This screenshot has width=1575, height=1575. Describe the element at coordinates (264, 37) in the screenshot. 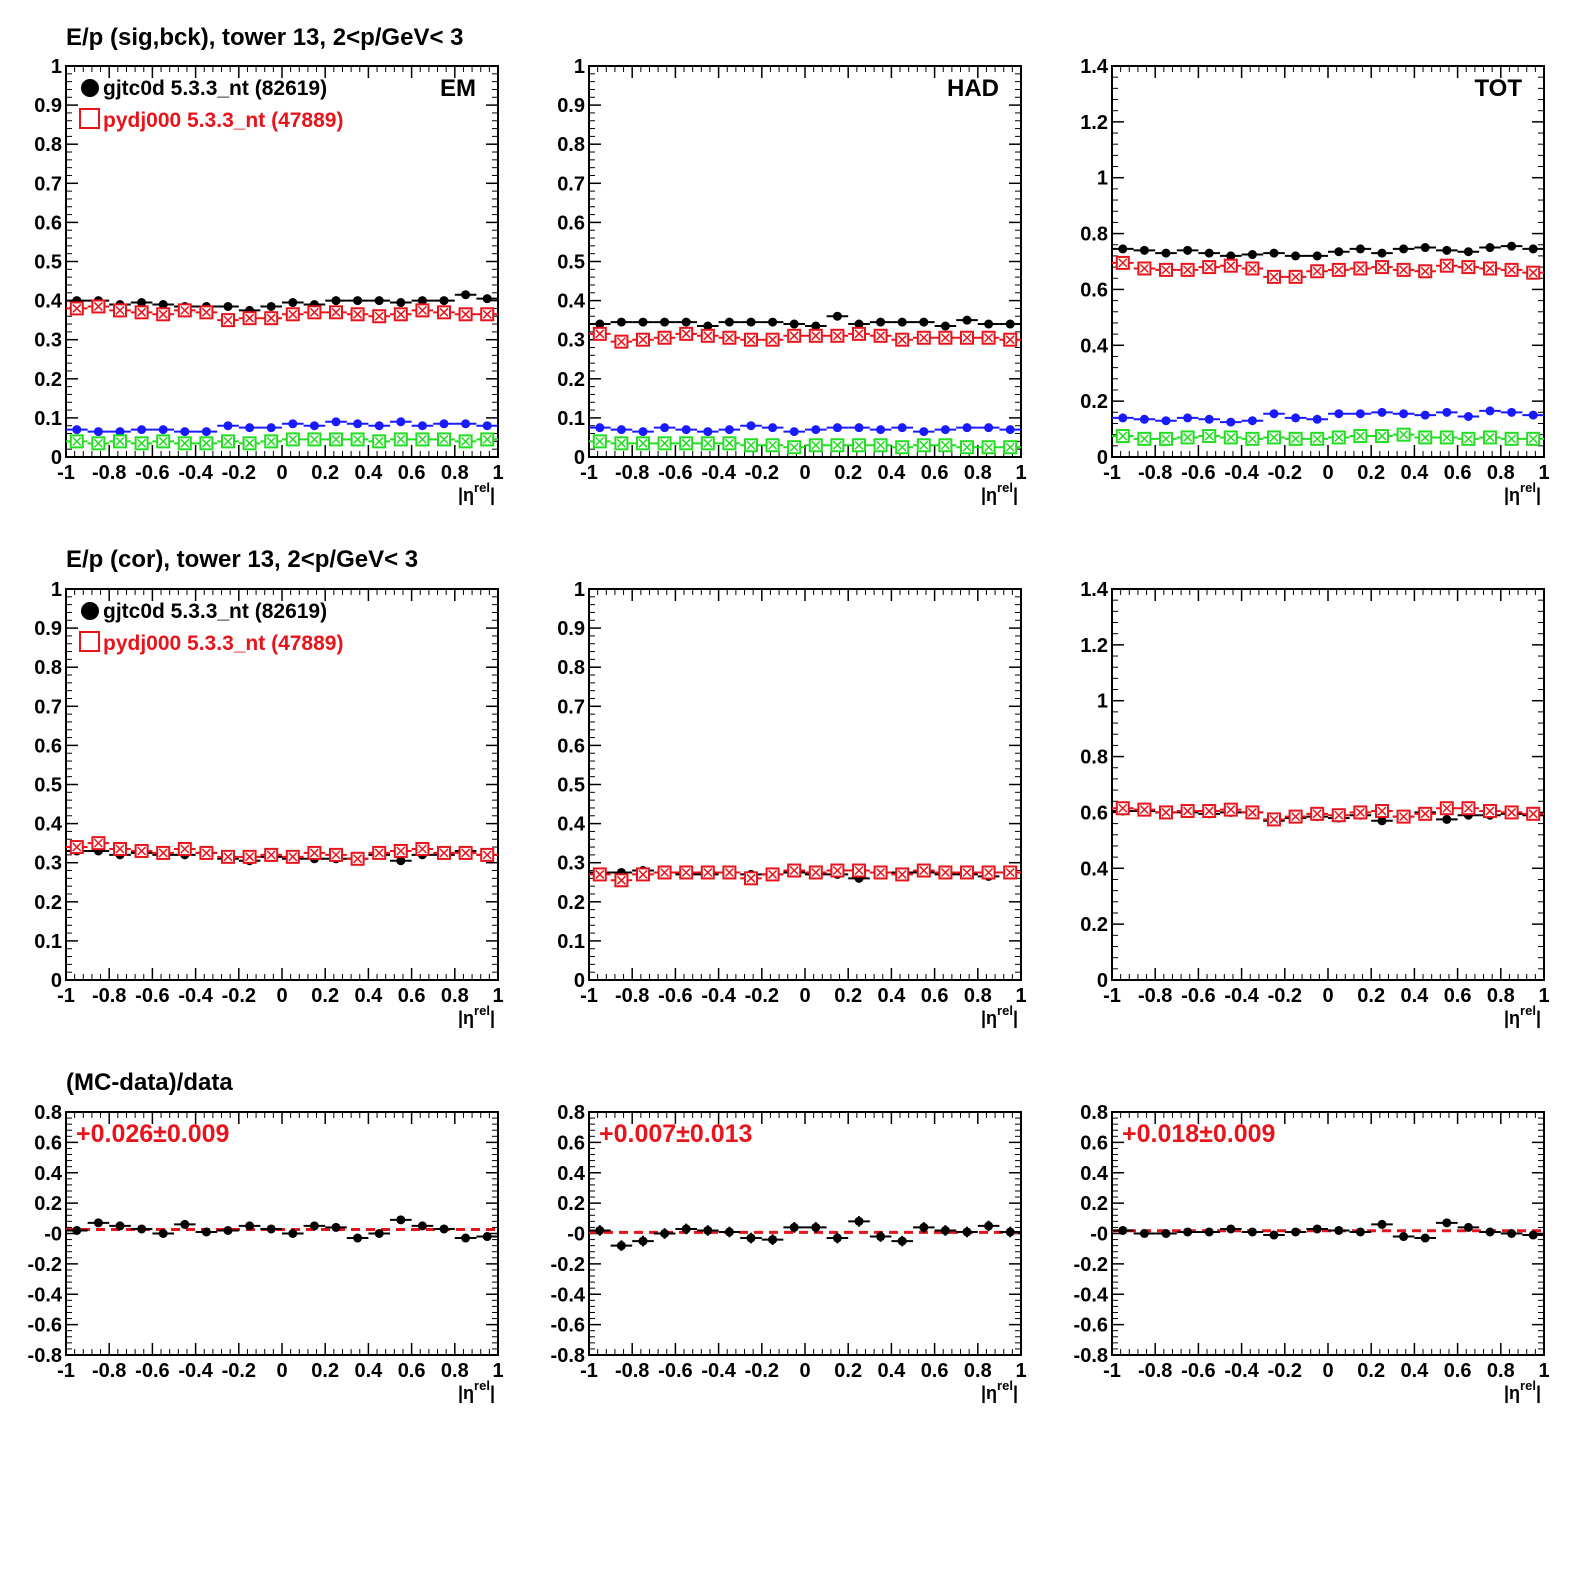

I see `row1-title: E/p (sig,bck), tower 13, 2<p/GeV< 3` at that location.